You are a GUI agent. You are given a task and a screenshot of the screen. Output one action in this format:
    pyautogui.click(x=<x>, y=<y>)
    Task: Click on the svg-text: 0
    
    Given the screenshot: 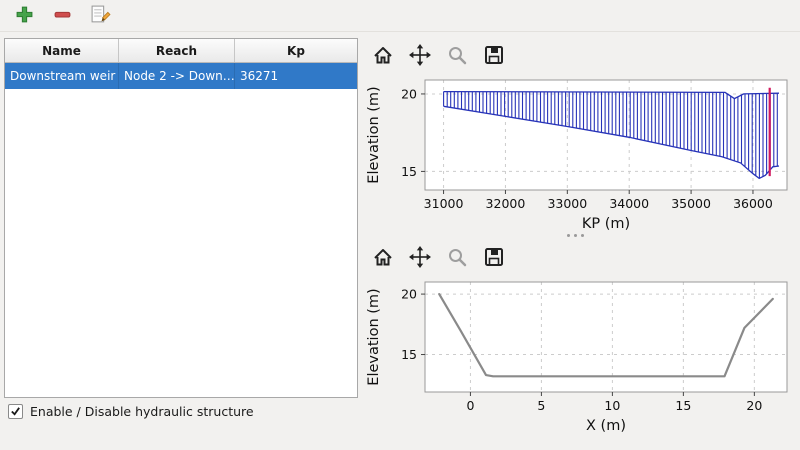 What is the action you would take?
    pyautogui.click(x=470, y=405)
    